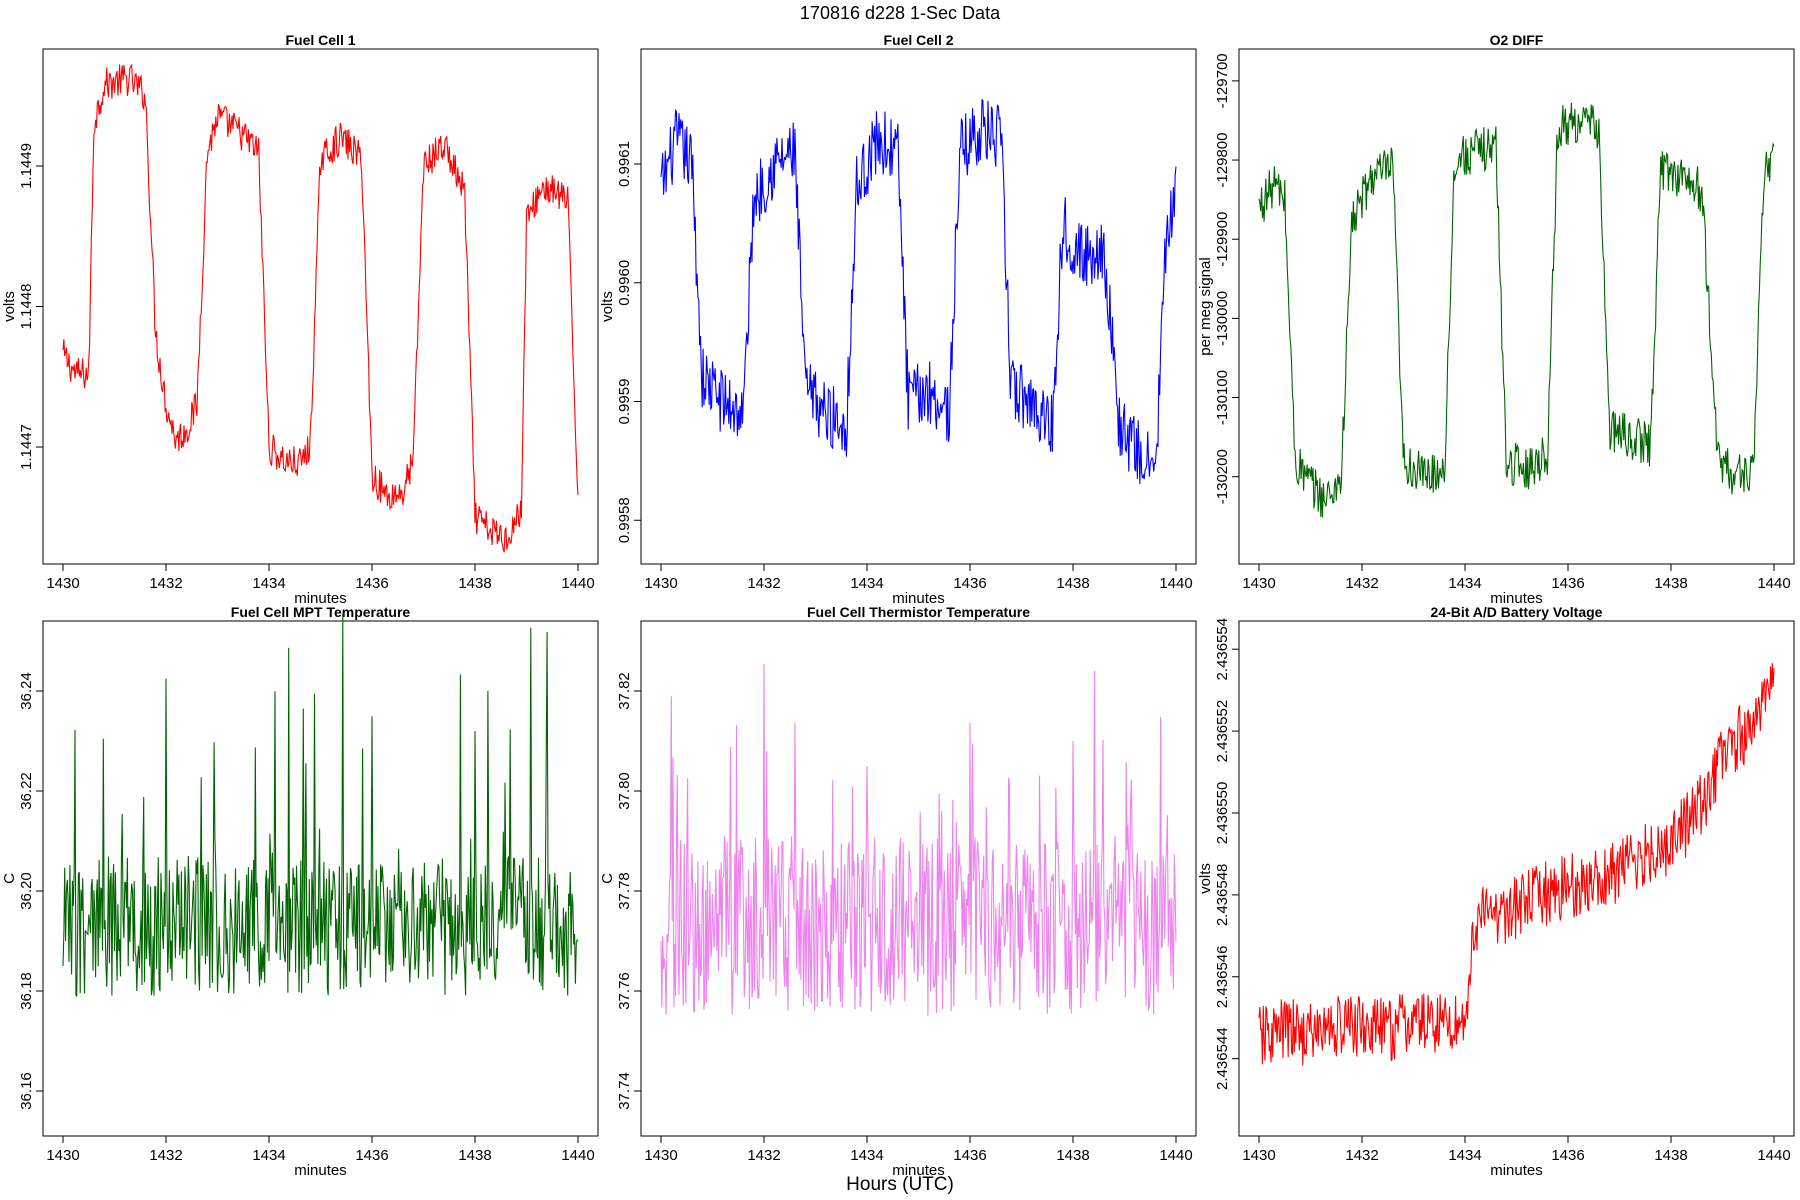  Describe the element at coordinates (577, 1155) in the screenshot. I see `panel-fuel-cell-mpt-temperature-xtick-label-1440: 1440` at that location.